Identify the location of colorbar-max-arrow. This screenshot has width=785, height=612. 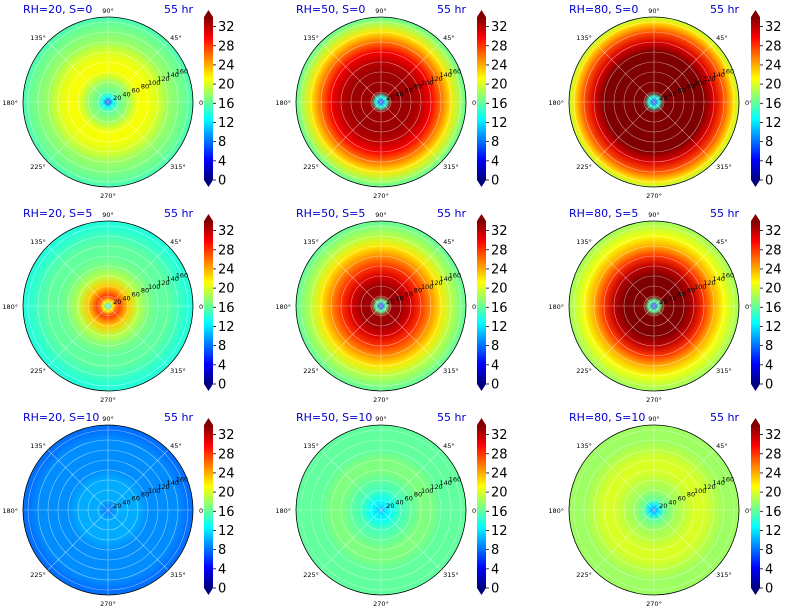
(481, 13).